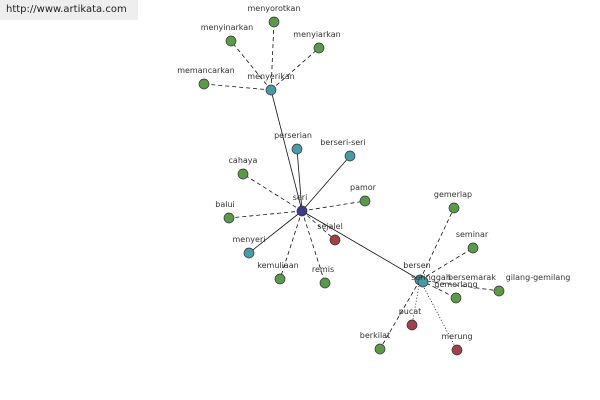  What do you see at coordinates (69, 10) in the screenshot?
I see `watermark: http://www.artikata.com` at bounding box center [69, 10].